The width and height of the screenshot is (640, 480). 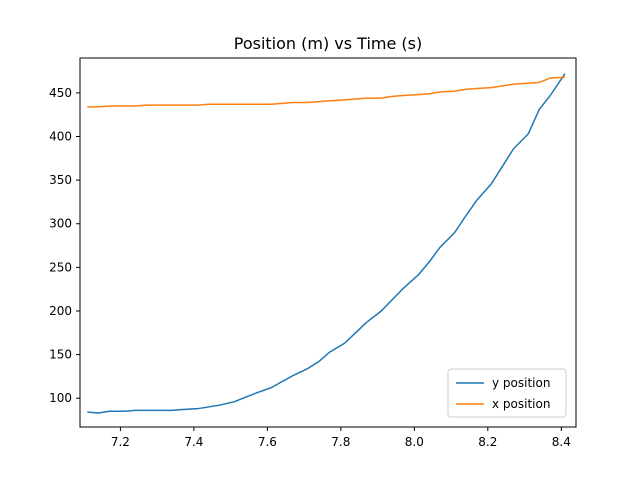 I want to click on y-tick-label: 200, so click(x=60, y=311).